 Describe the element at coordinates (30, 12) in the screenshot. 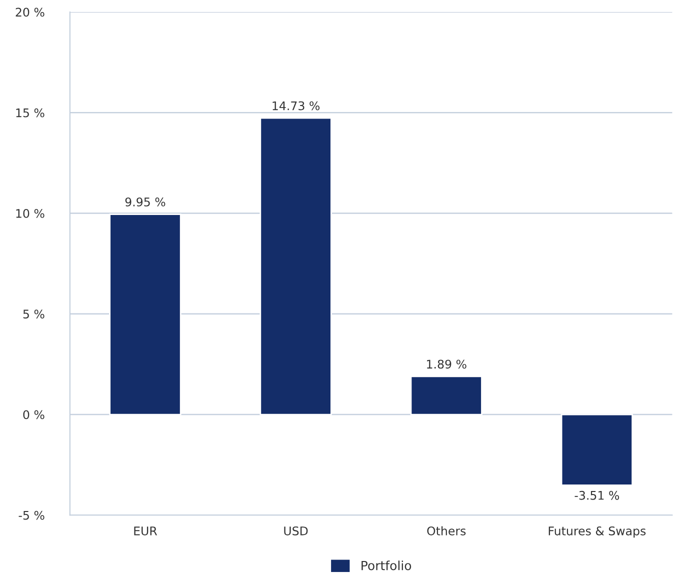

I see `y-tick-label: 20 %` at that location.